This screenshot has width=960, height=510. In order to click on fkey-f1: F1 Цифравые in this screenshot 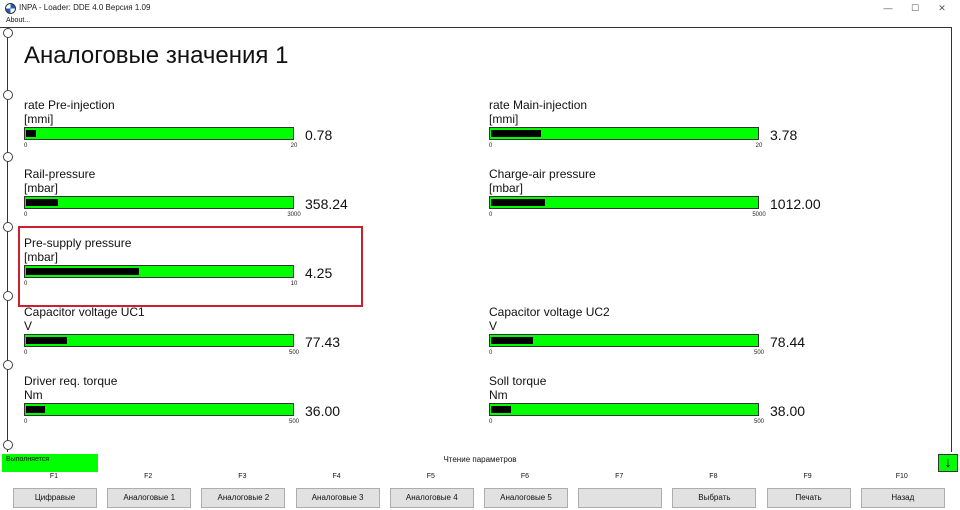, I will do `click(54, 491)`.